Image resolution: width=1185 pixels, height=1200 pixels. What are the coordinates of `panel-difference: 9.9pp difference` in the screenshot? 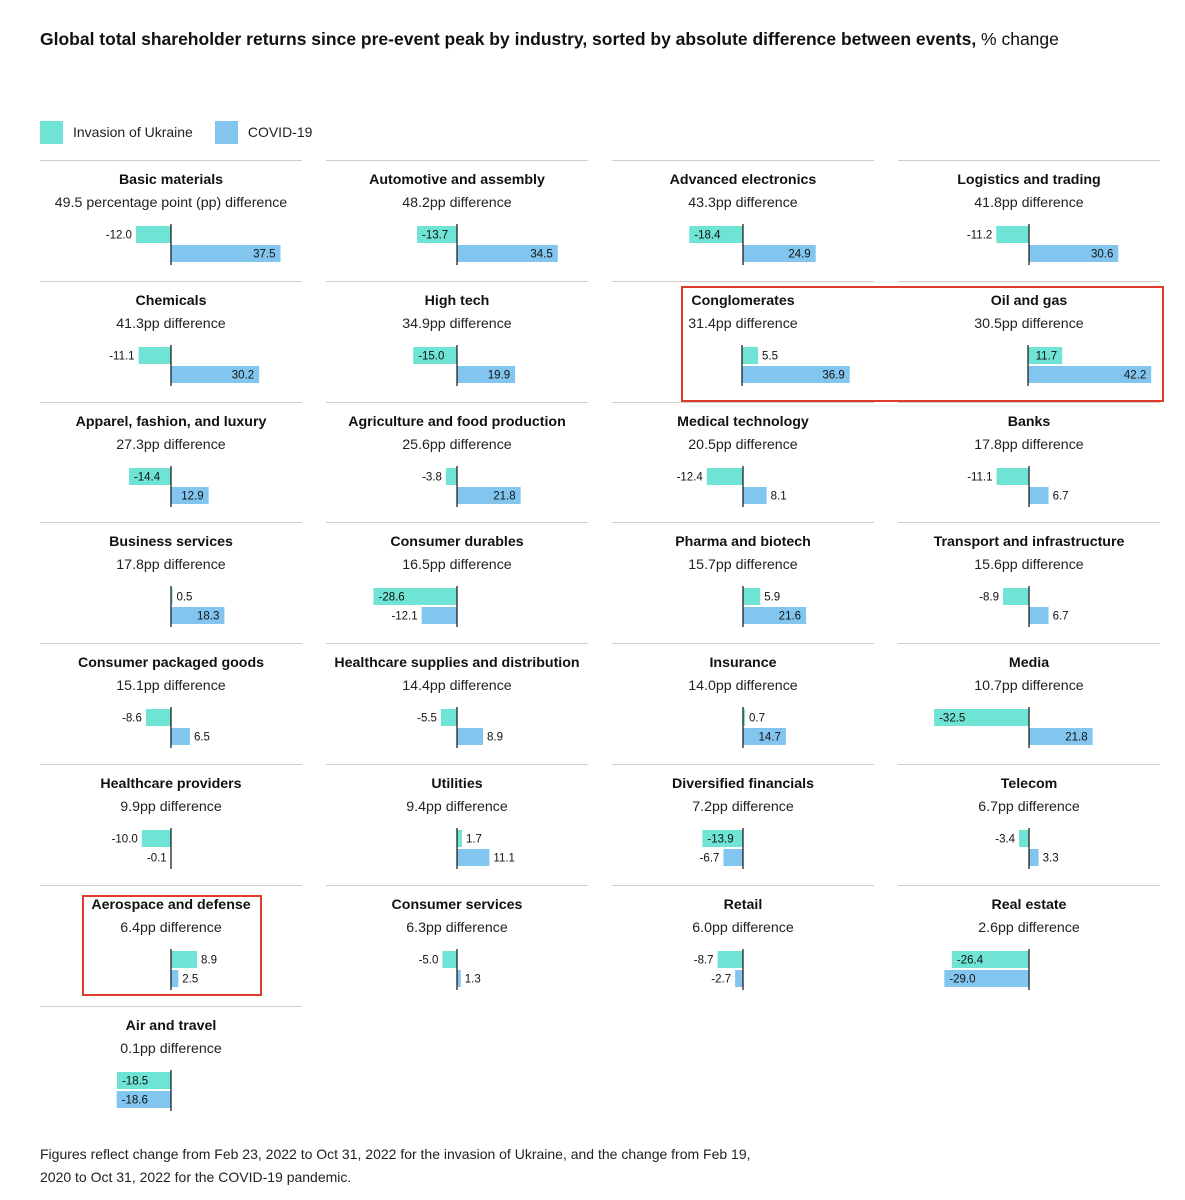 It's located at (171, 807).